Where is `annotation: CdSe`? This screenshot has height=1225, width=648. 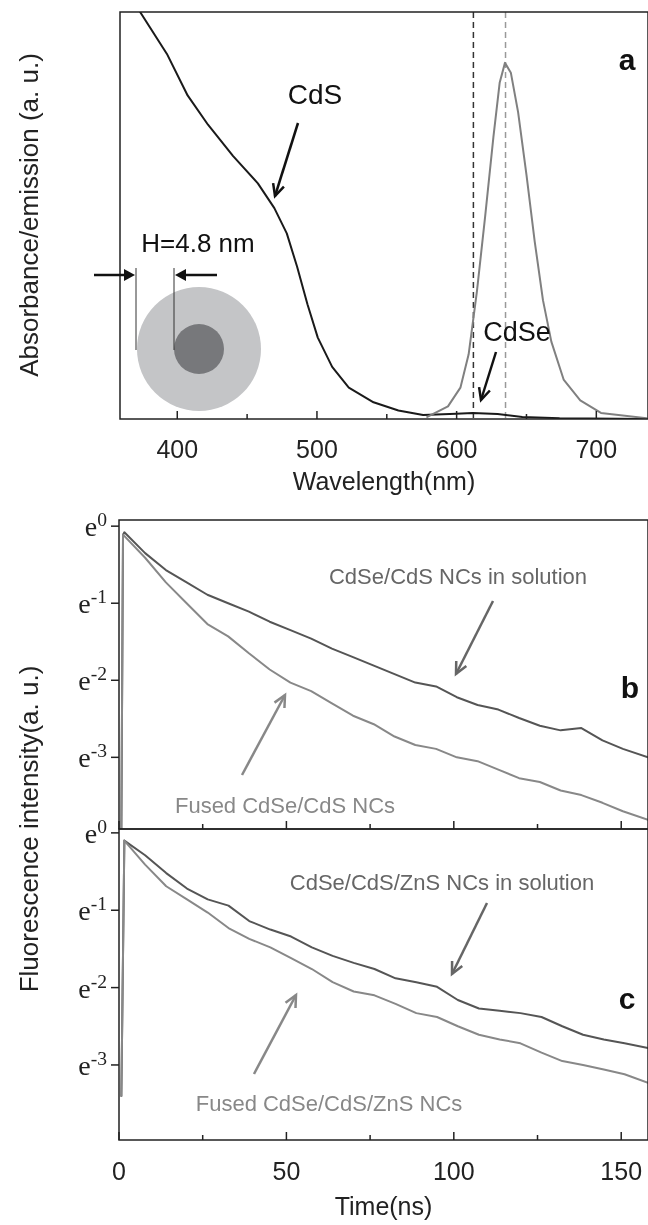 annotation: CdSe is located at coordinates (517, 332).